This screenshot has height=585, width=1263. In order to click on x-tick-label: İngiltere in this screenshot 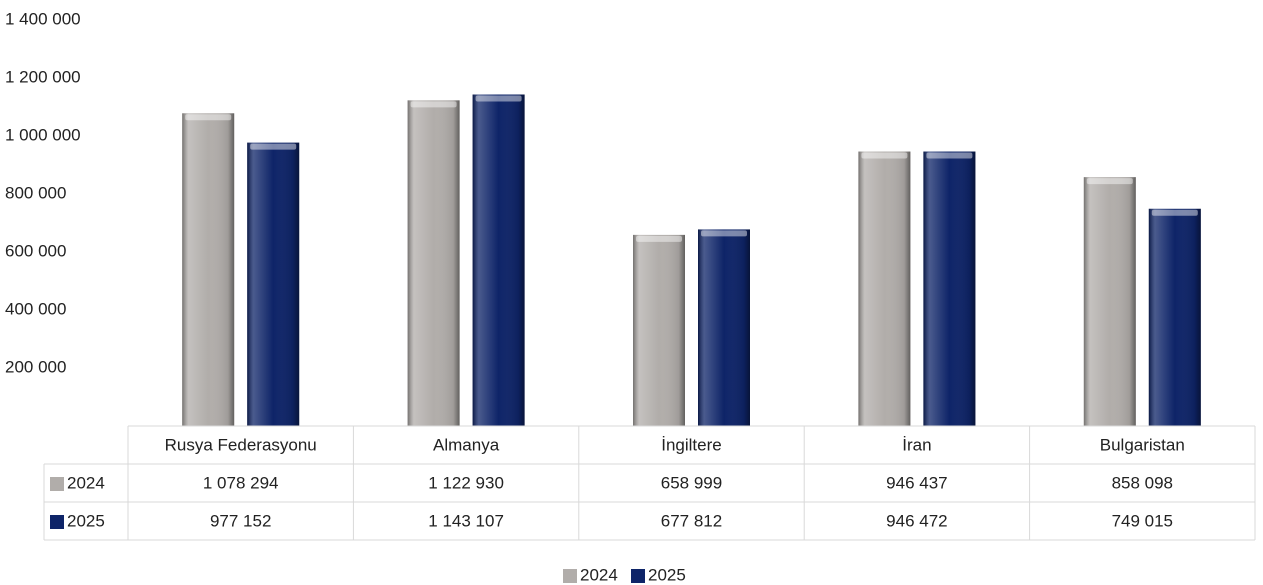, I will do `click(691, 444)`.